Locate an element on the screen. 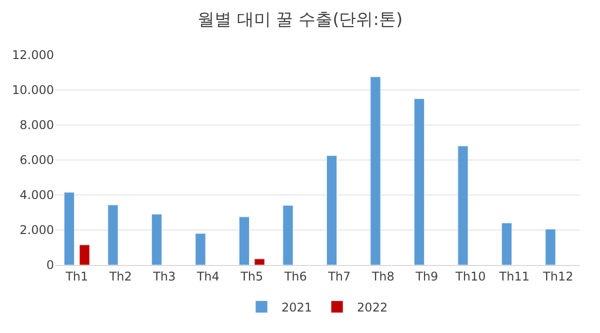 The width and height of the screenshot is (600, 333). x-tick-label: Th1 is located at coordinates (76, 276).